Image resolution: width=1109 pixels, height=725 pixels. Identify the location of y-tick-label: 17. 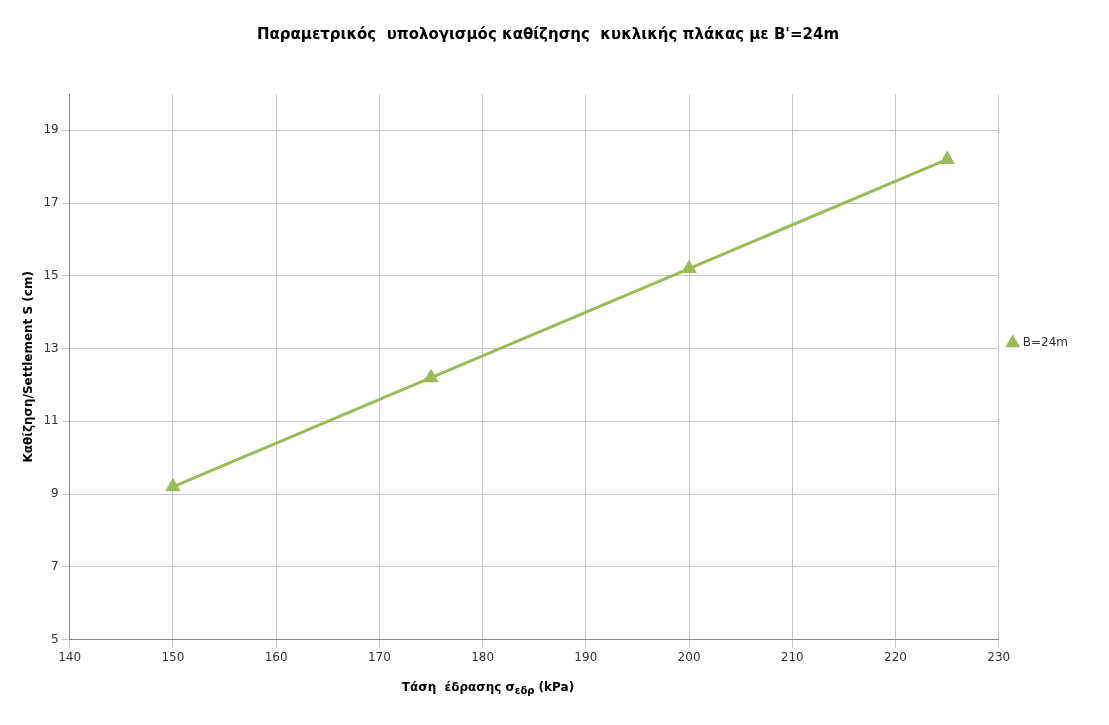
(51, 202).